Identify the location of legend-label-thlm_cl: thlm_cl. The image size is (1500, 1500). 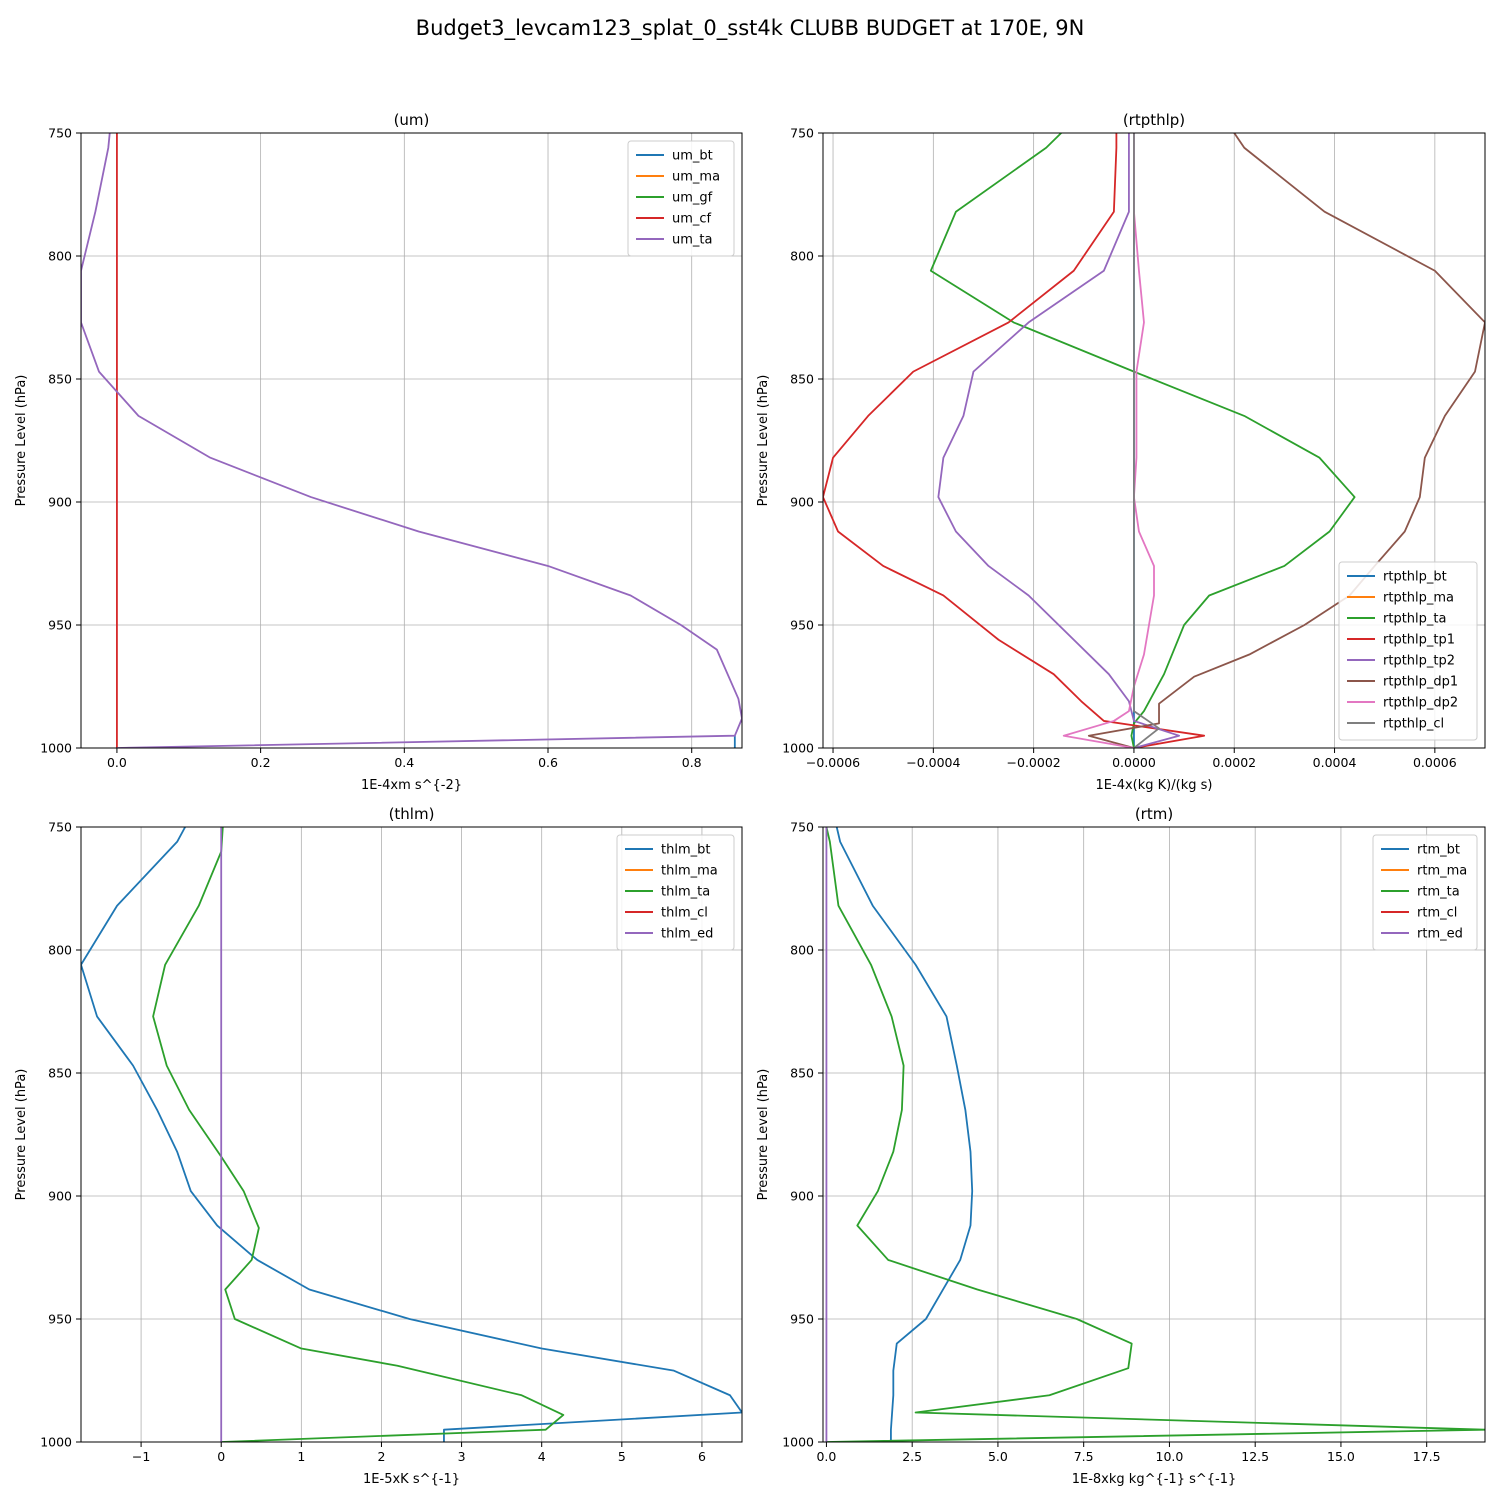
(684, 913).